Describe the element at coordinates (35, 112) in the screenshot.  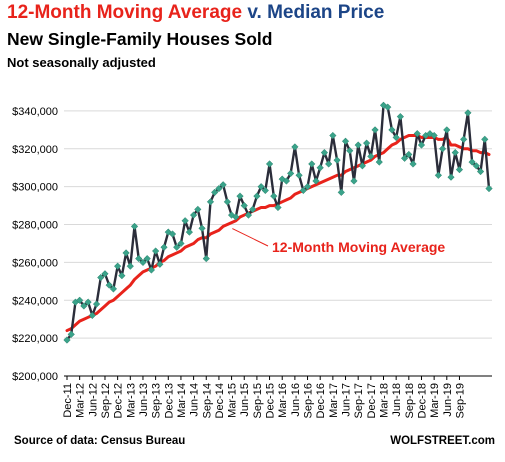
I see `y-tick-label: $340,000` at that location.